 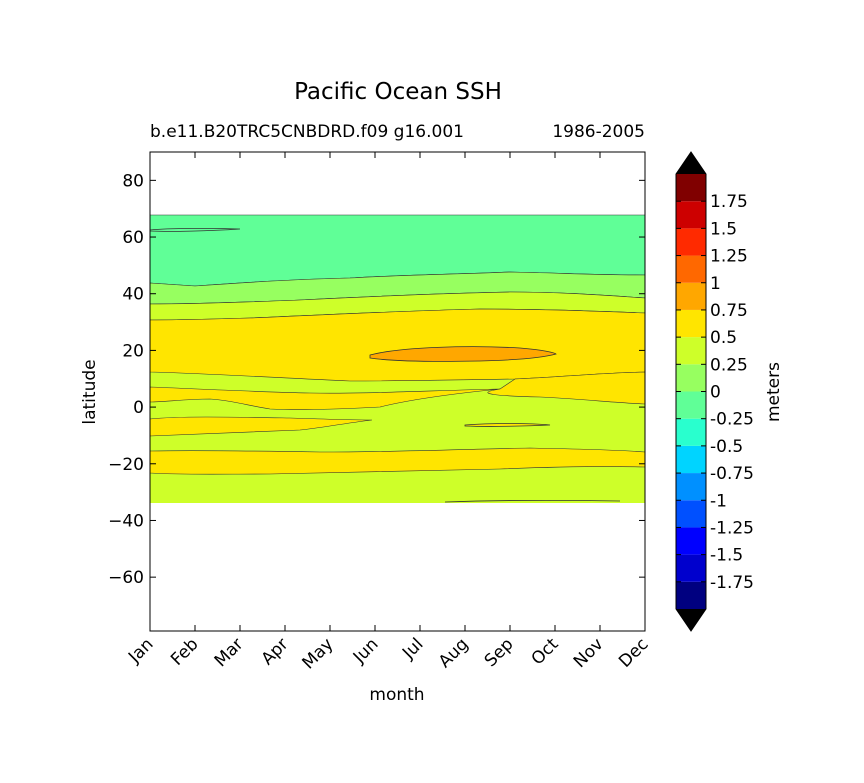 I want to click on colorbar-tick-label: 0.25, so click(x=729, y=365).